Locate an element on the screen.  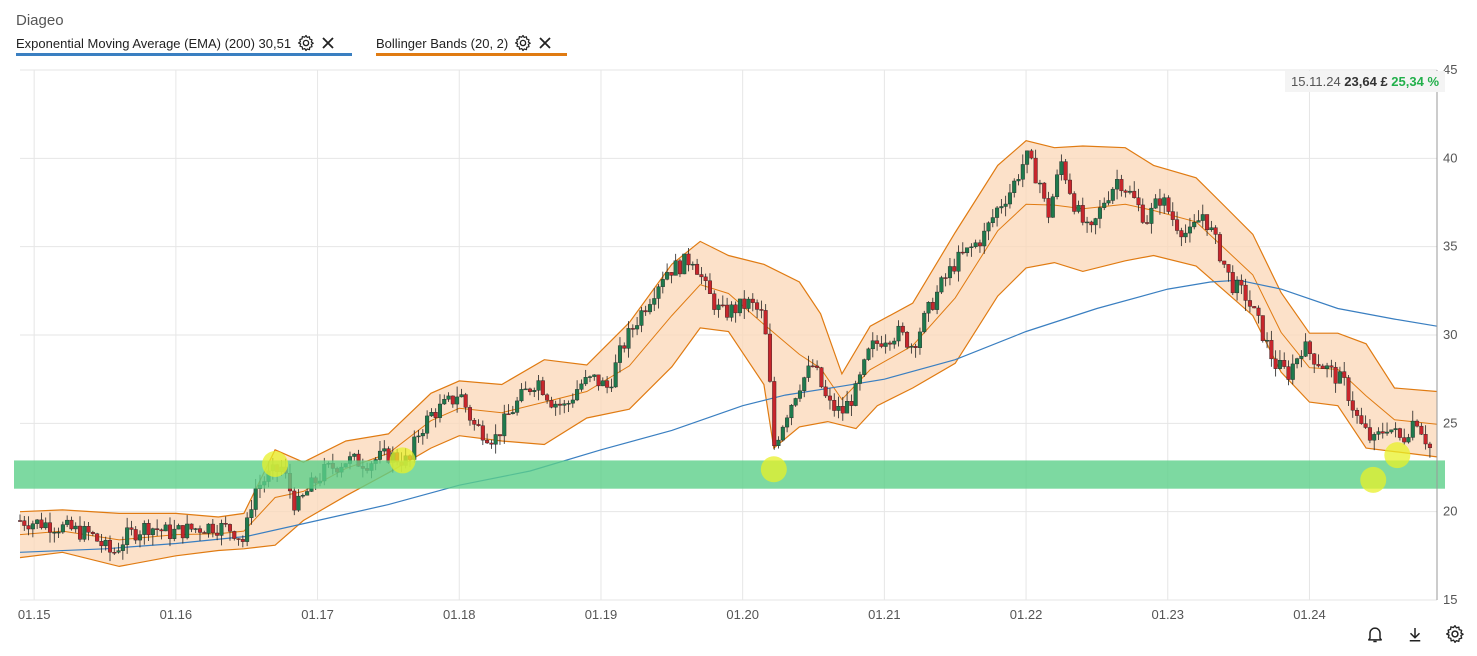
bollinger-indicator-tag: Bollinger Bands (20, 2) is located at coordinates (471, 45).